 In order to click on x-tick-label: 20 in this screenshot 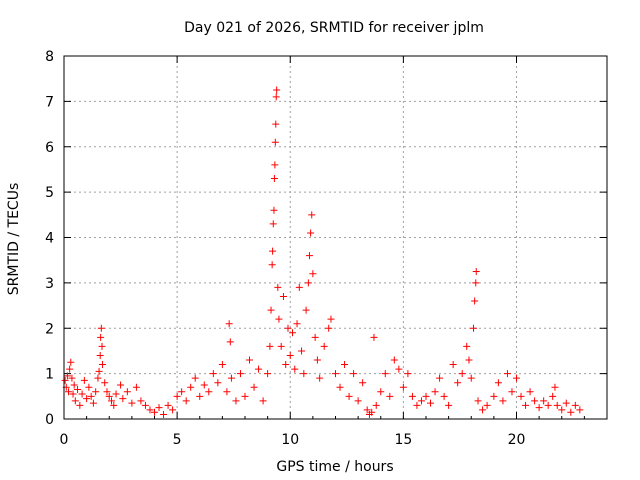, I will do `click(517, 440)`.